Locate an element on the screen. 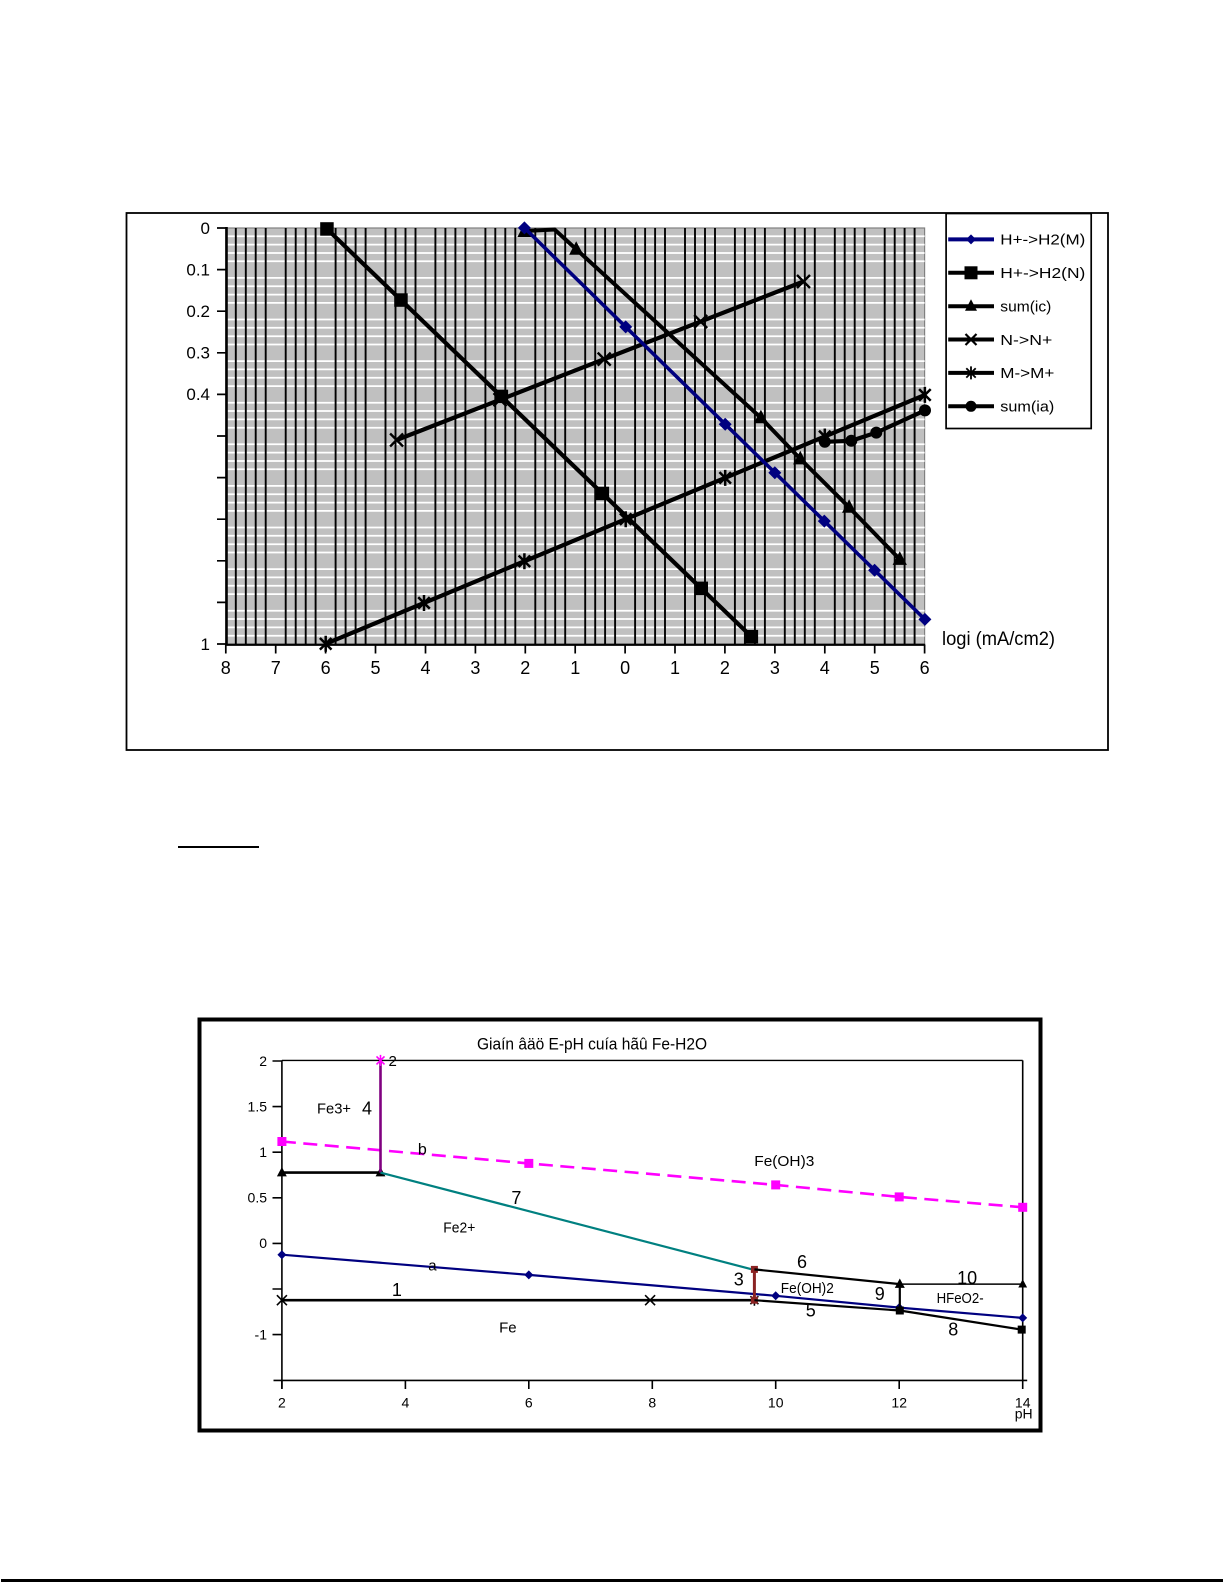  svg-text: HFeO2- is located at coordinates (960, 1298).